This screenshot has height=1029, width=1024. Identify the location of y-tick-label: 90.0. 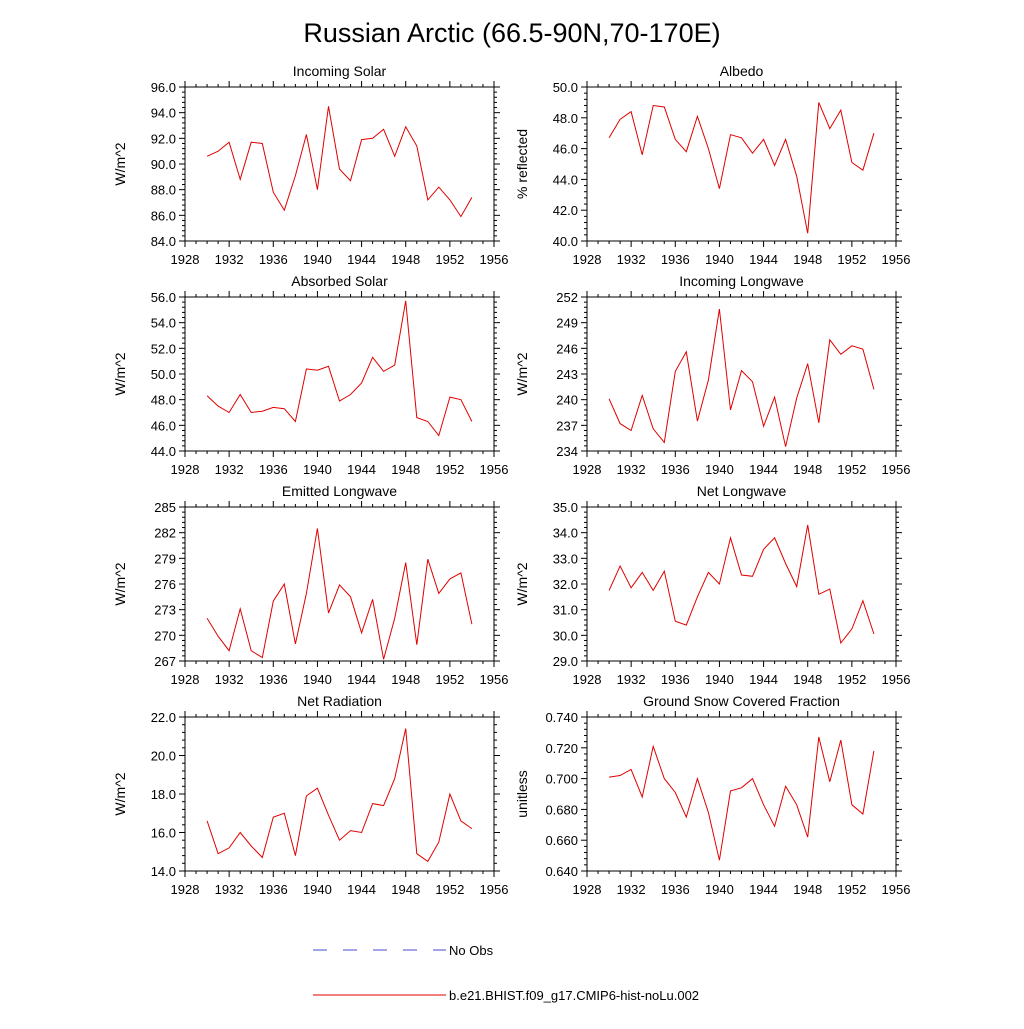
(163, 164).